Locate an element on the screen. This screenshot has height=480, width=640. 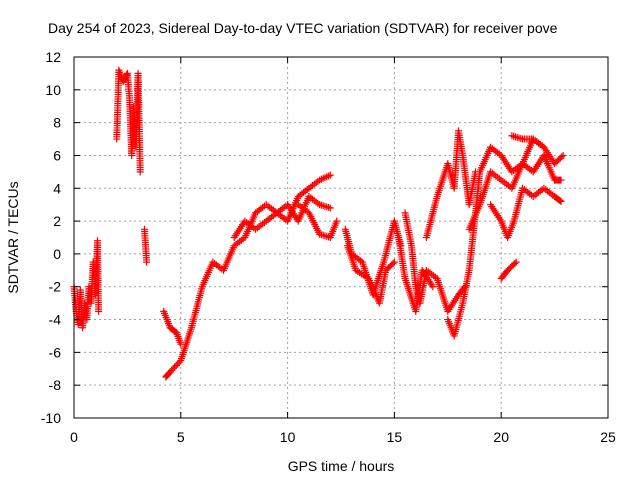
x-tick-label: 10 is located at coordinates (288, 437).